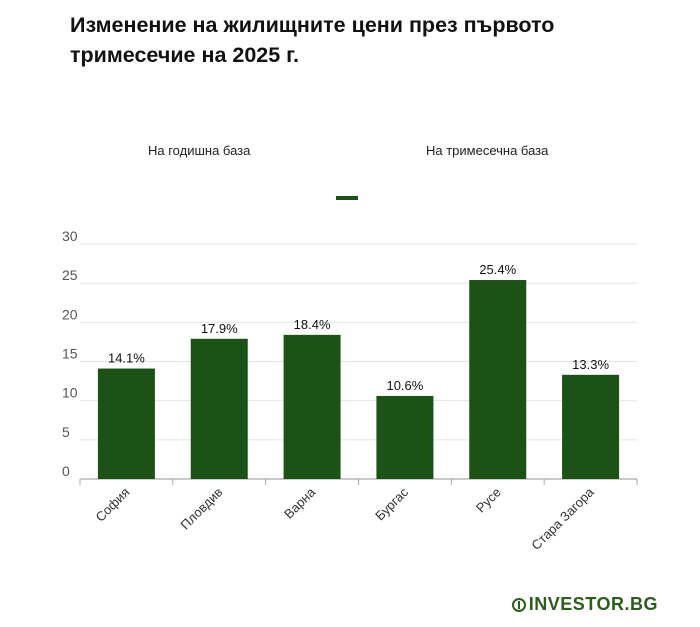 Image resolution: width=700 pixels, height=627 pixels. Describe the element at coordinates (70, 393) in the screenshot. I see `y-tick-label: 10` at that location.